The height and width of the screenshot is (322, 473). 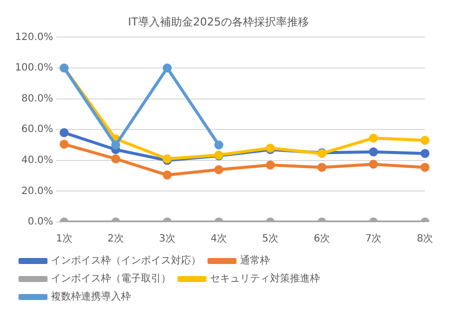 What do you see at coordinates (270, 239) in the screenshot?
I see `x-tick-label: 5次` at bounding box center [270, 239].